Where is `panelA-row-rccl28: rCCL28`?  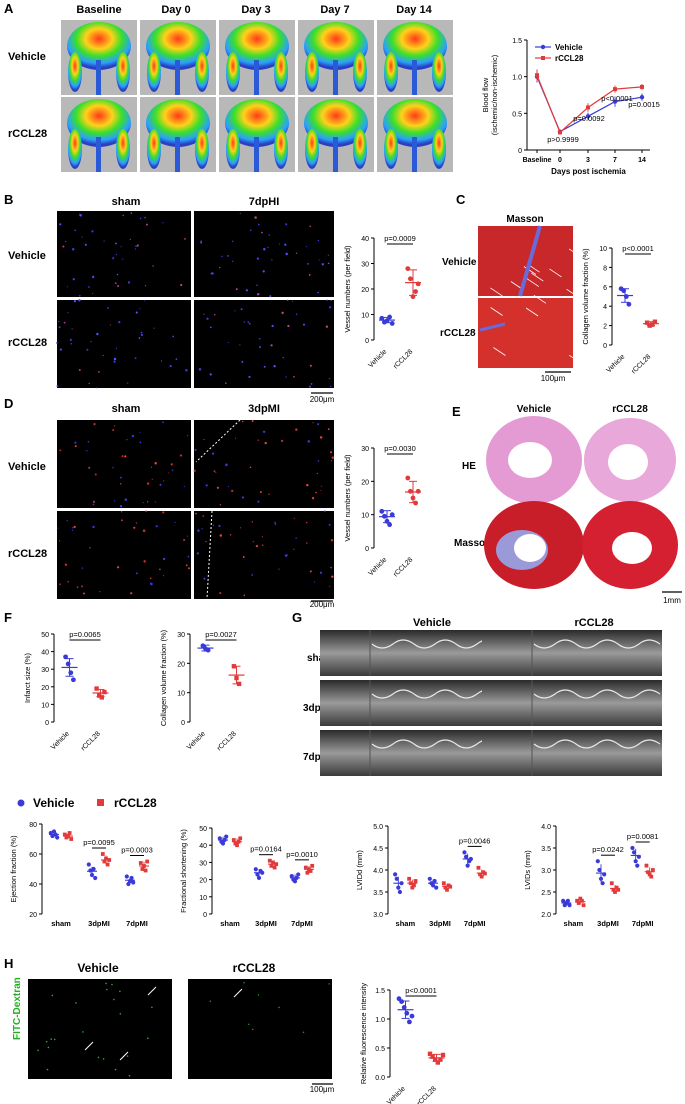 panelA-row-rccl28: rCCL28 is located at coordinates (27, 134).